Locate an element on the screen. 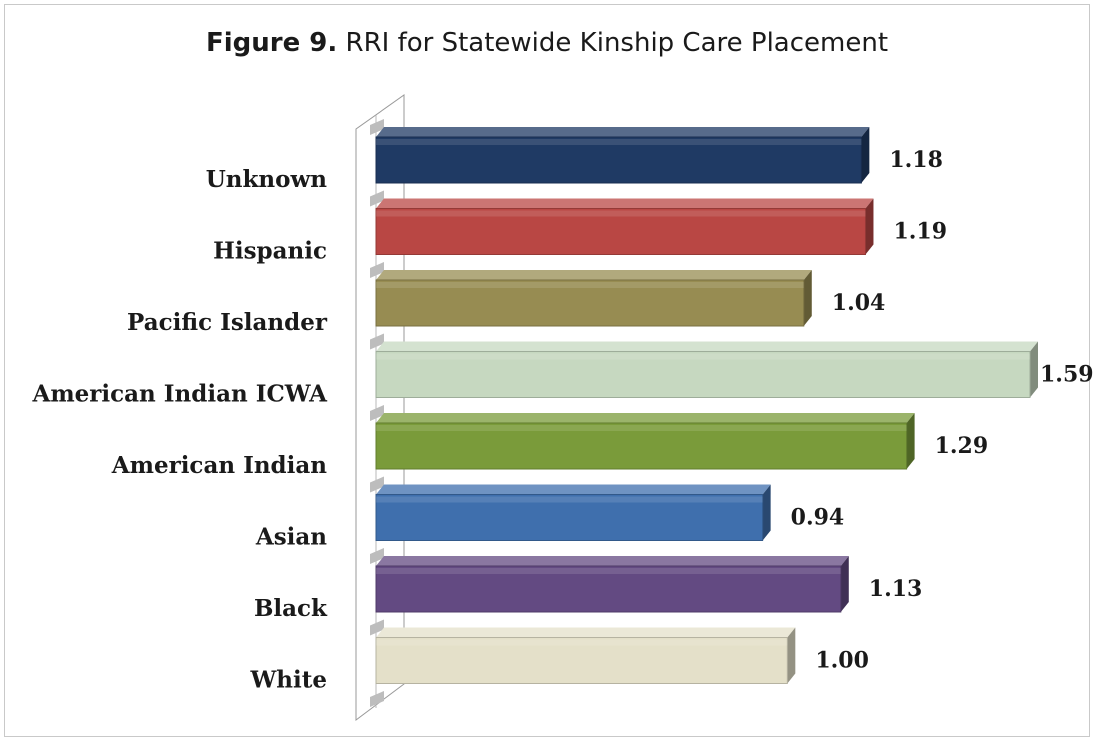  value-label: 1.04 is located at coordinates (859, 303).